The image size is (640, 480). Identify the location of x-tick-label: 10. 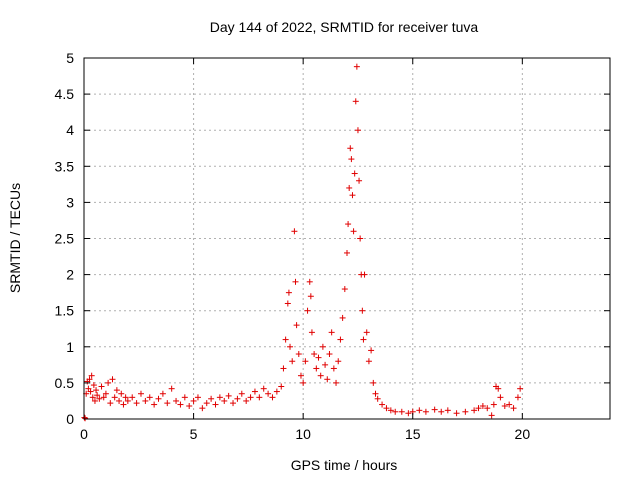
(303, 434).